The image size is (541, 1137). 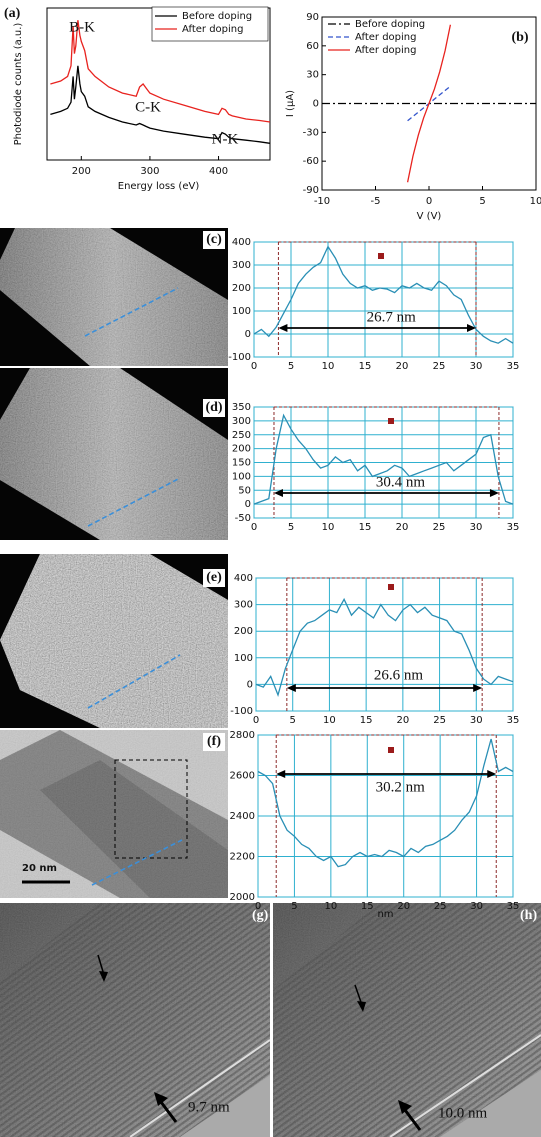 What do you see at coordinates (528, 915) in the screenshot?
I see `panel-label: (h)` at bounding box center [528, 915].